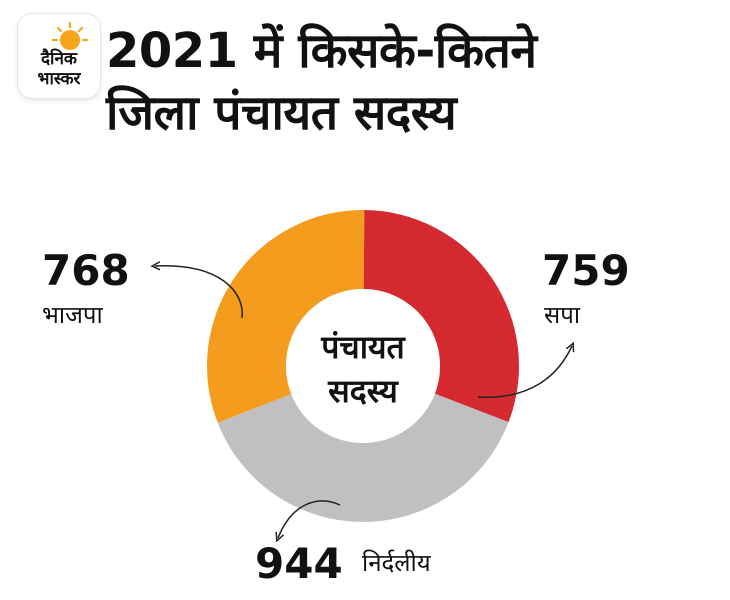  I want to click on donut-hole, so click(363, 366).